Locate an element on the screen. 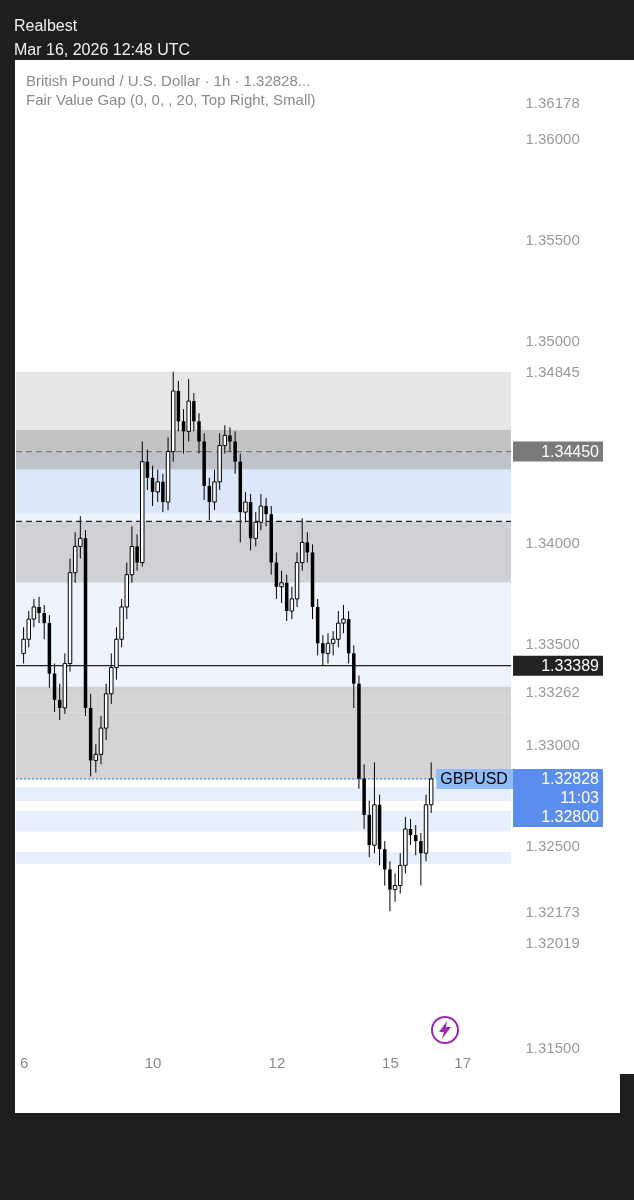 The image size is (634, 1200). ref-line-label: 1.33389 is located at coordinates (570, 665).